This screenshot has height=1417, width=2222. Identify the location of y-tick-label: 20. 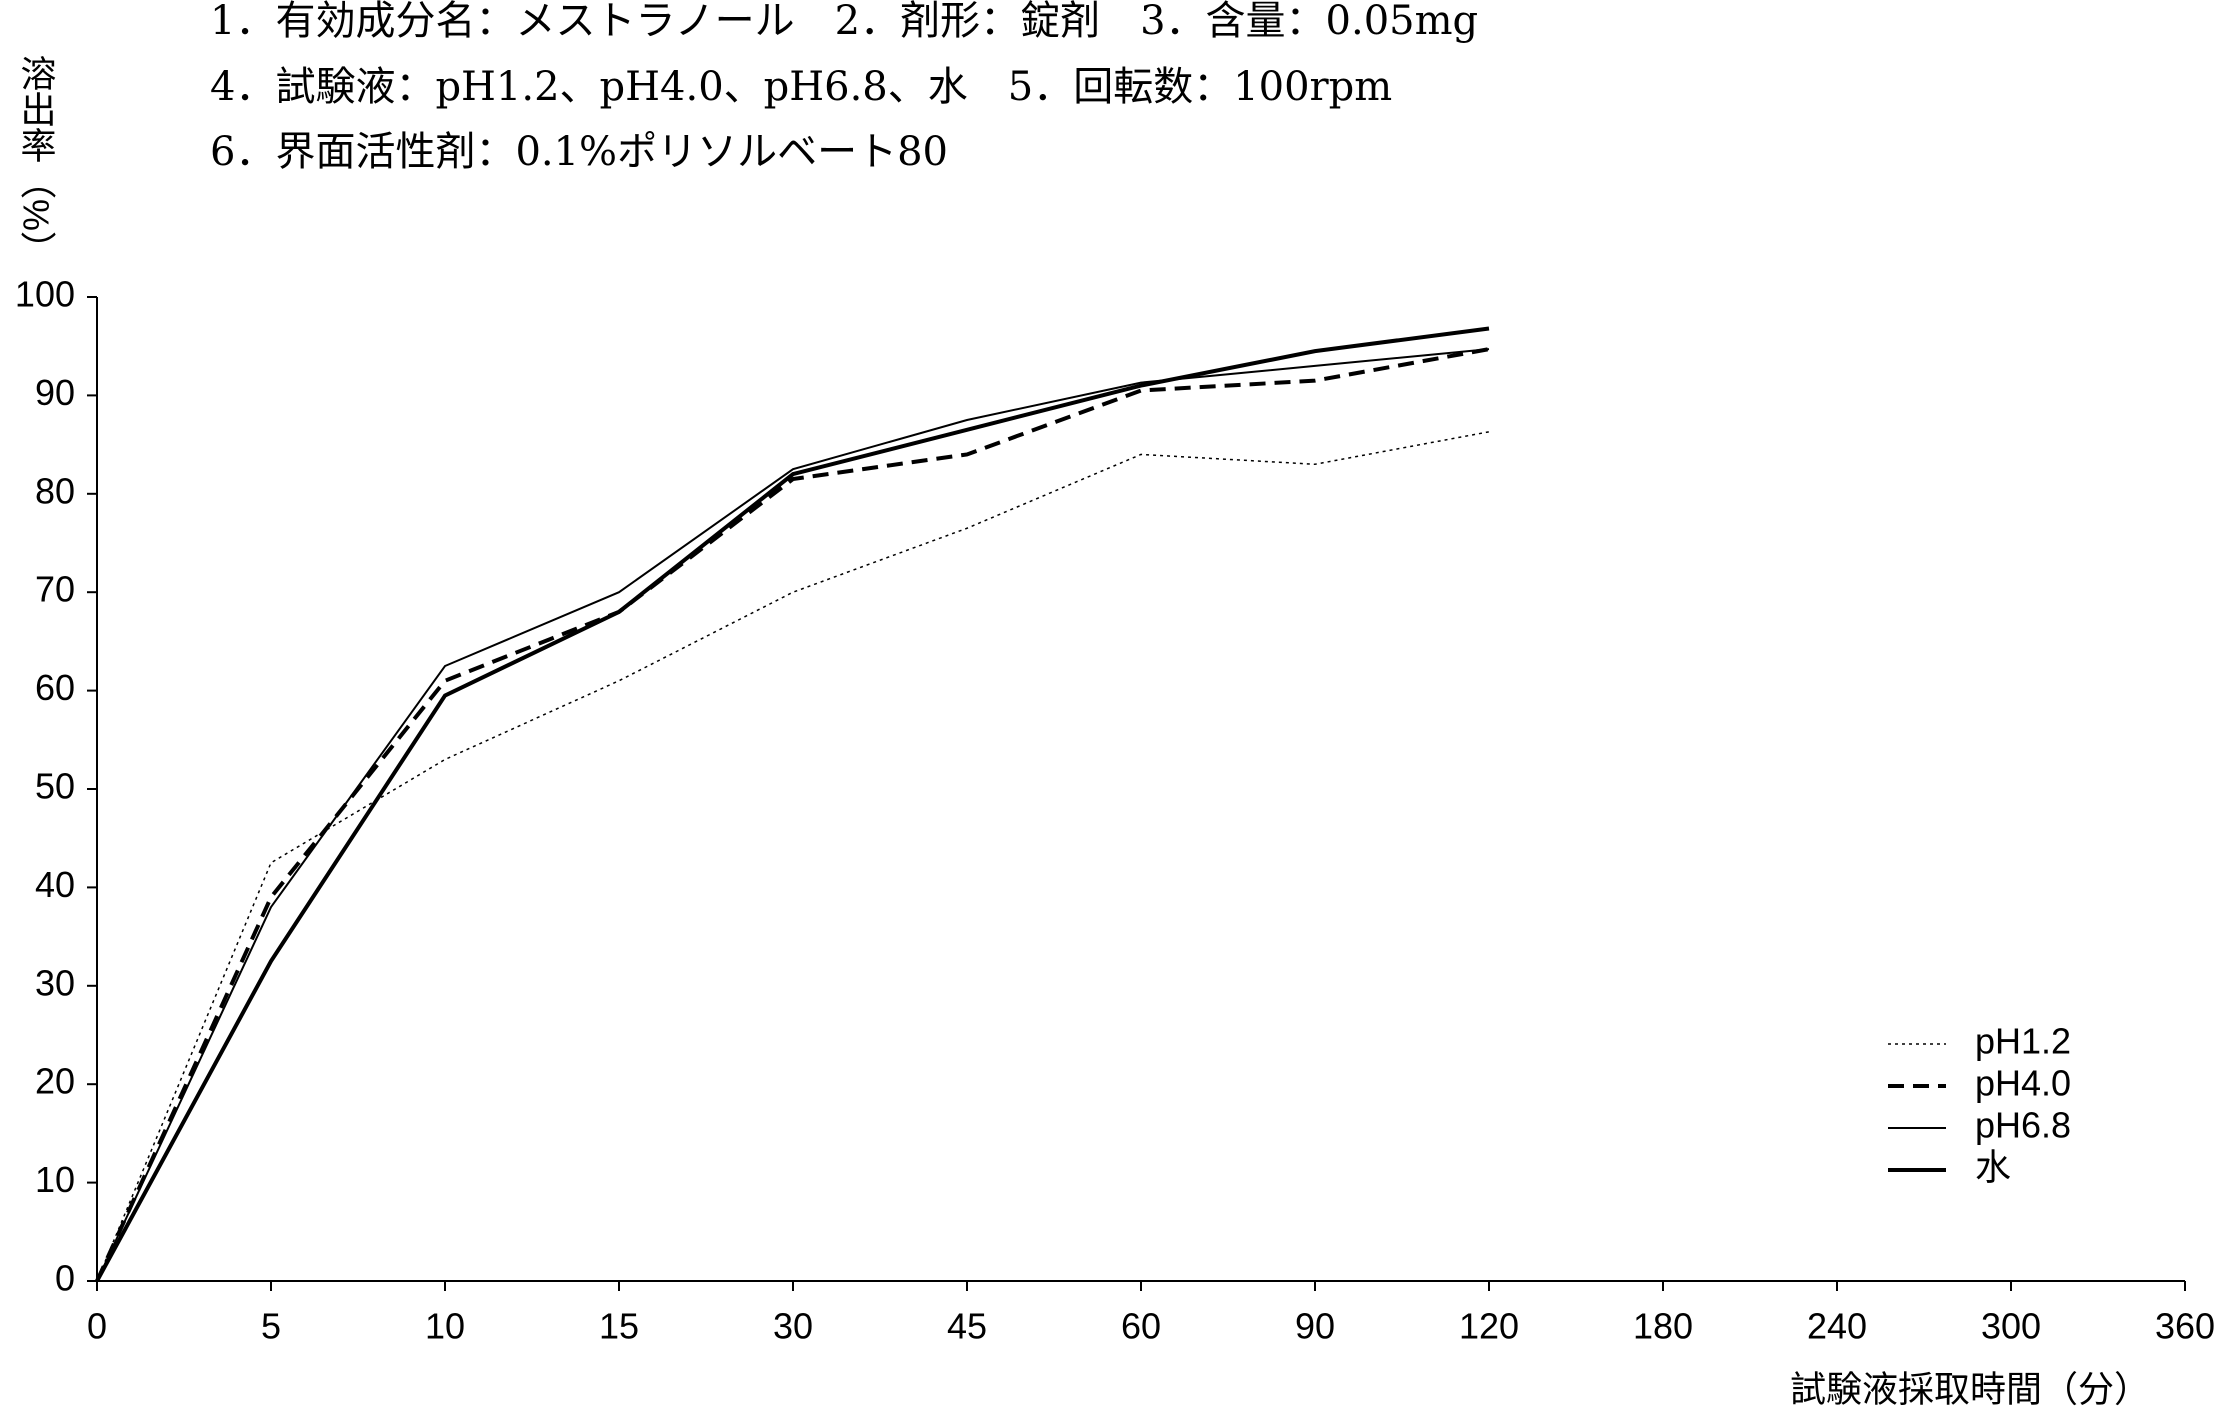
(55, 1081).